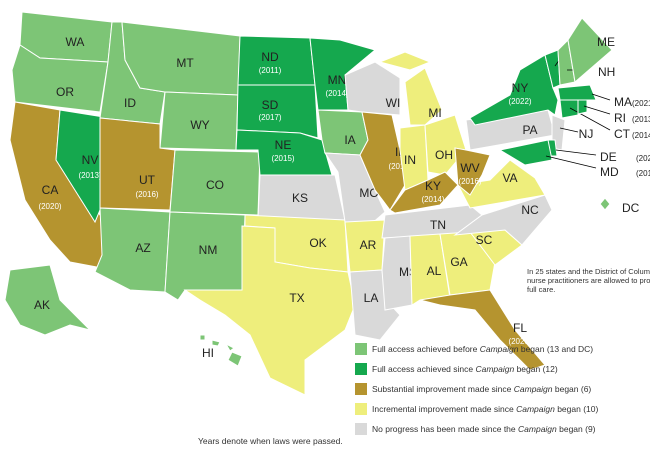 The width and height of the screenshot is (650, 450). I want to click on legend-text-part: Substantial improvement made since, so click(443, 389).